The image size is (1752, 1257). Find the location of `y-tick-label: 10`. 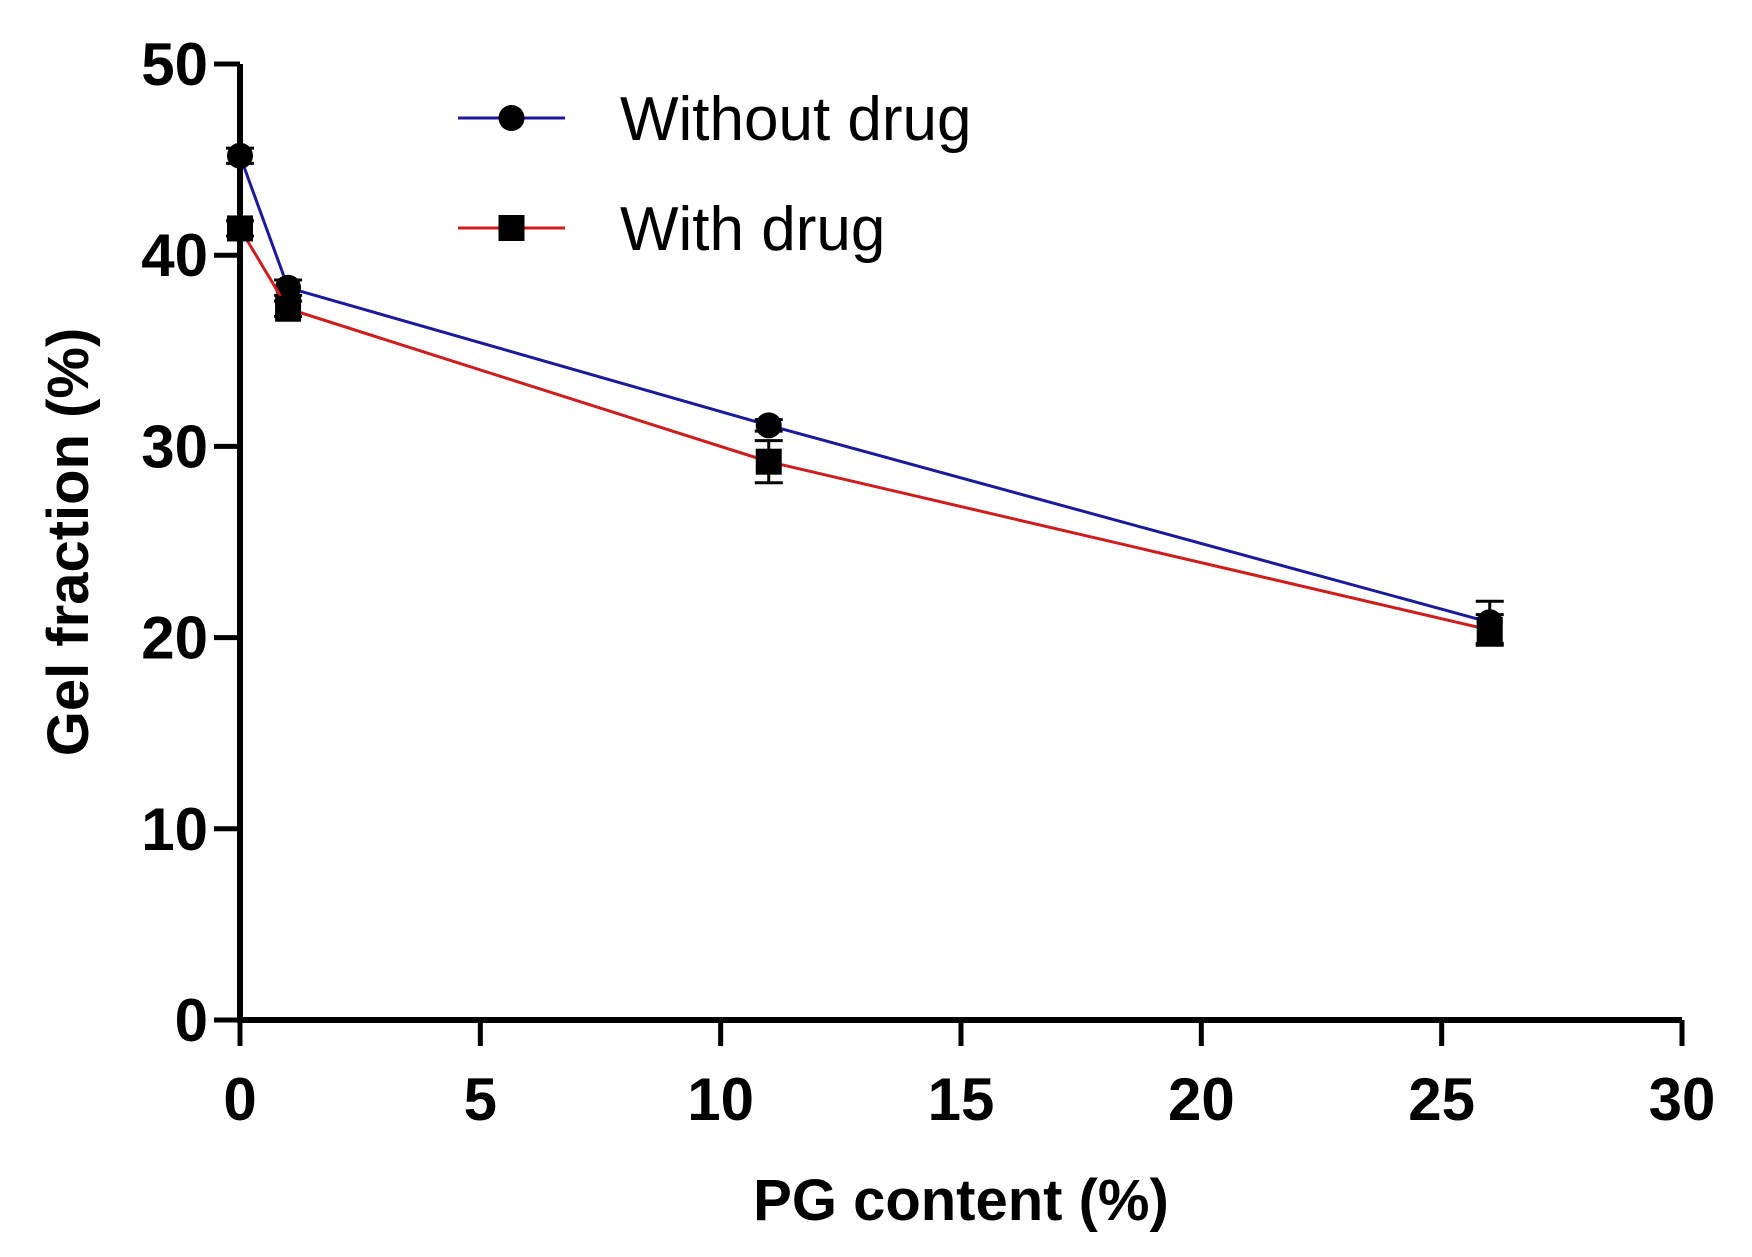

y-tick-label: 10 is located at coordinates (174, 829).